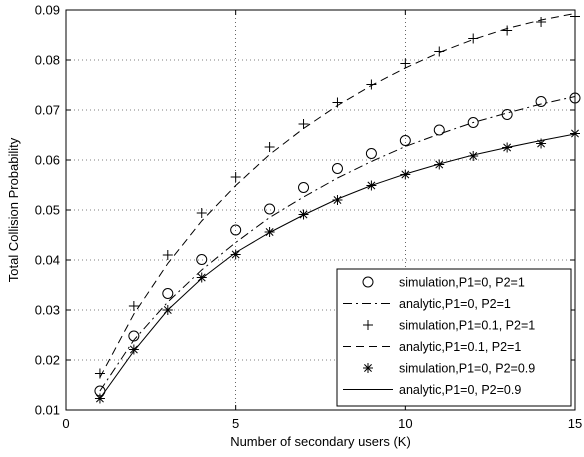 The width and height of the screenshot is (584, 457). What do you see at coordinates (13, 209) in the screenshot?
I see `y-axis-label: Total Collision Probability` at bounding box center [13, 209].